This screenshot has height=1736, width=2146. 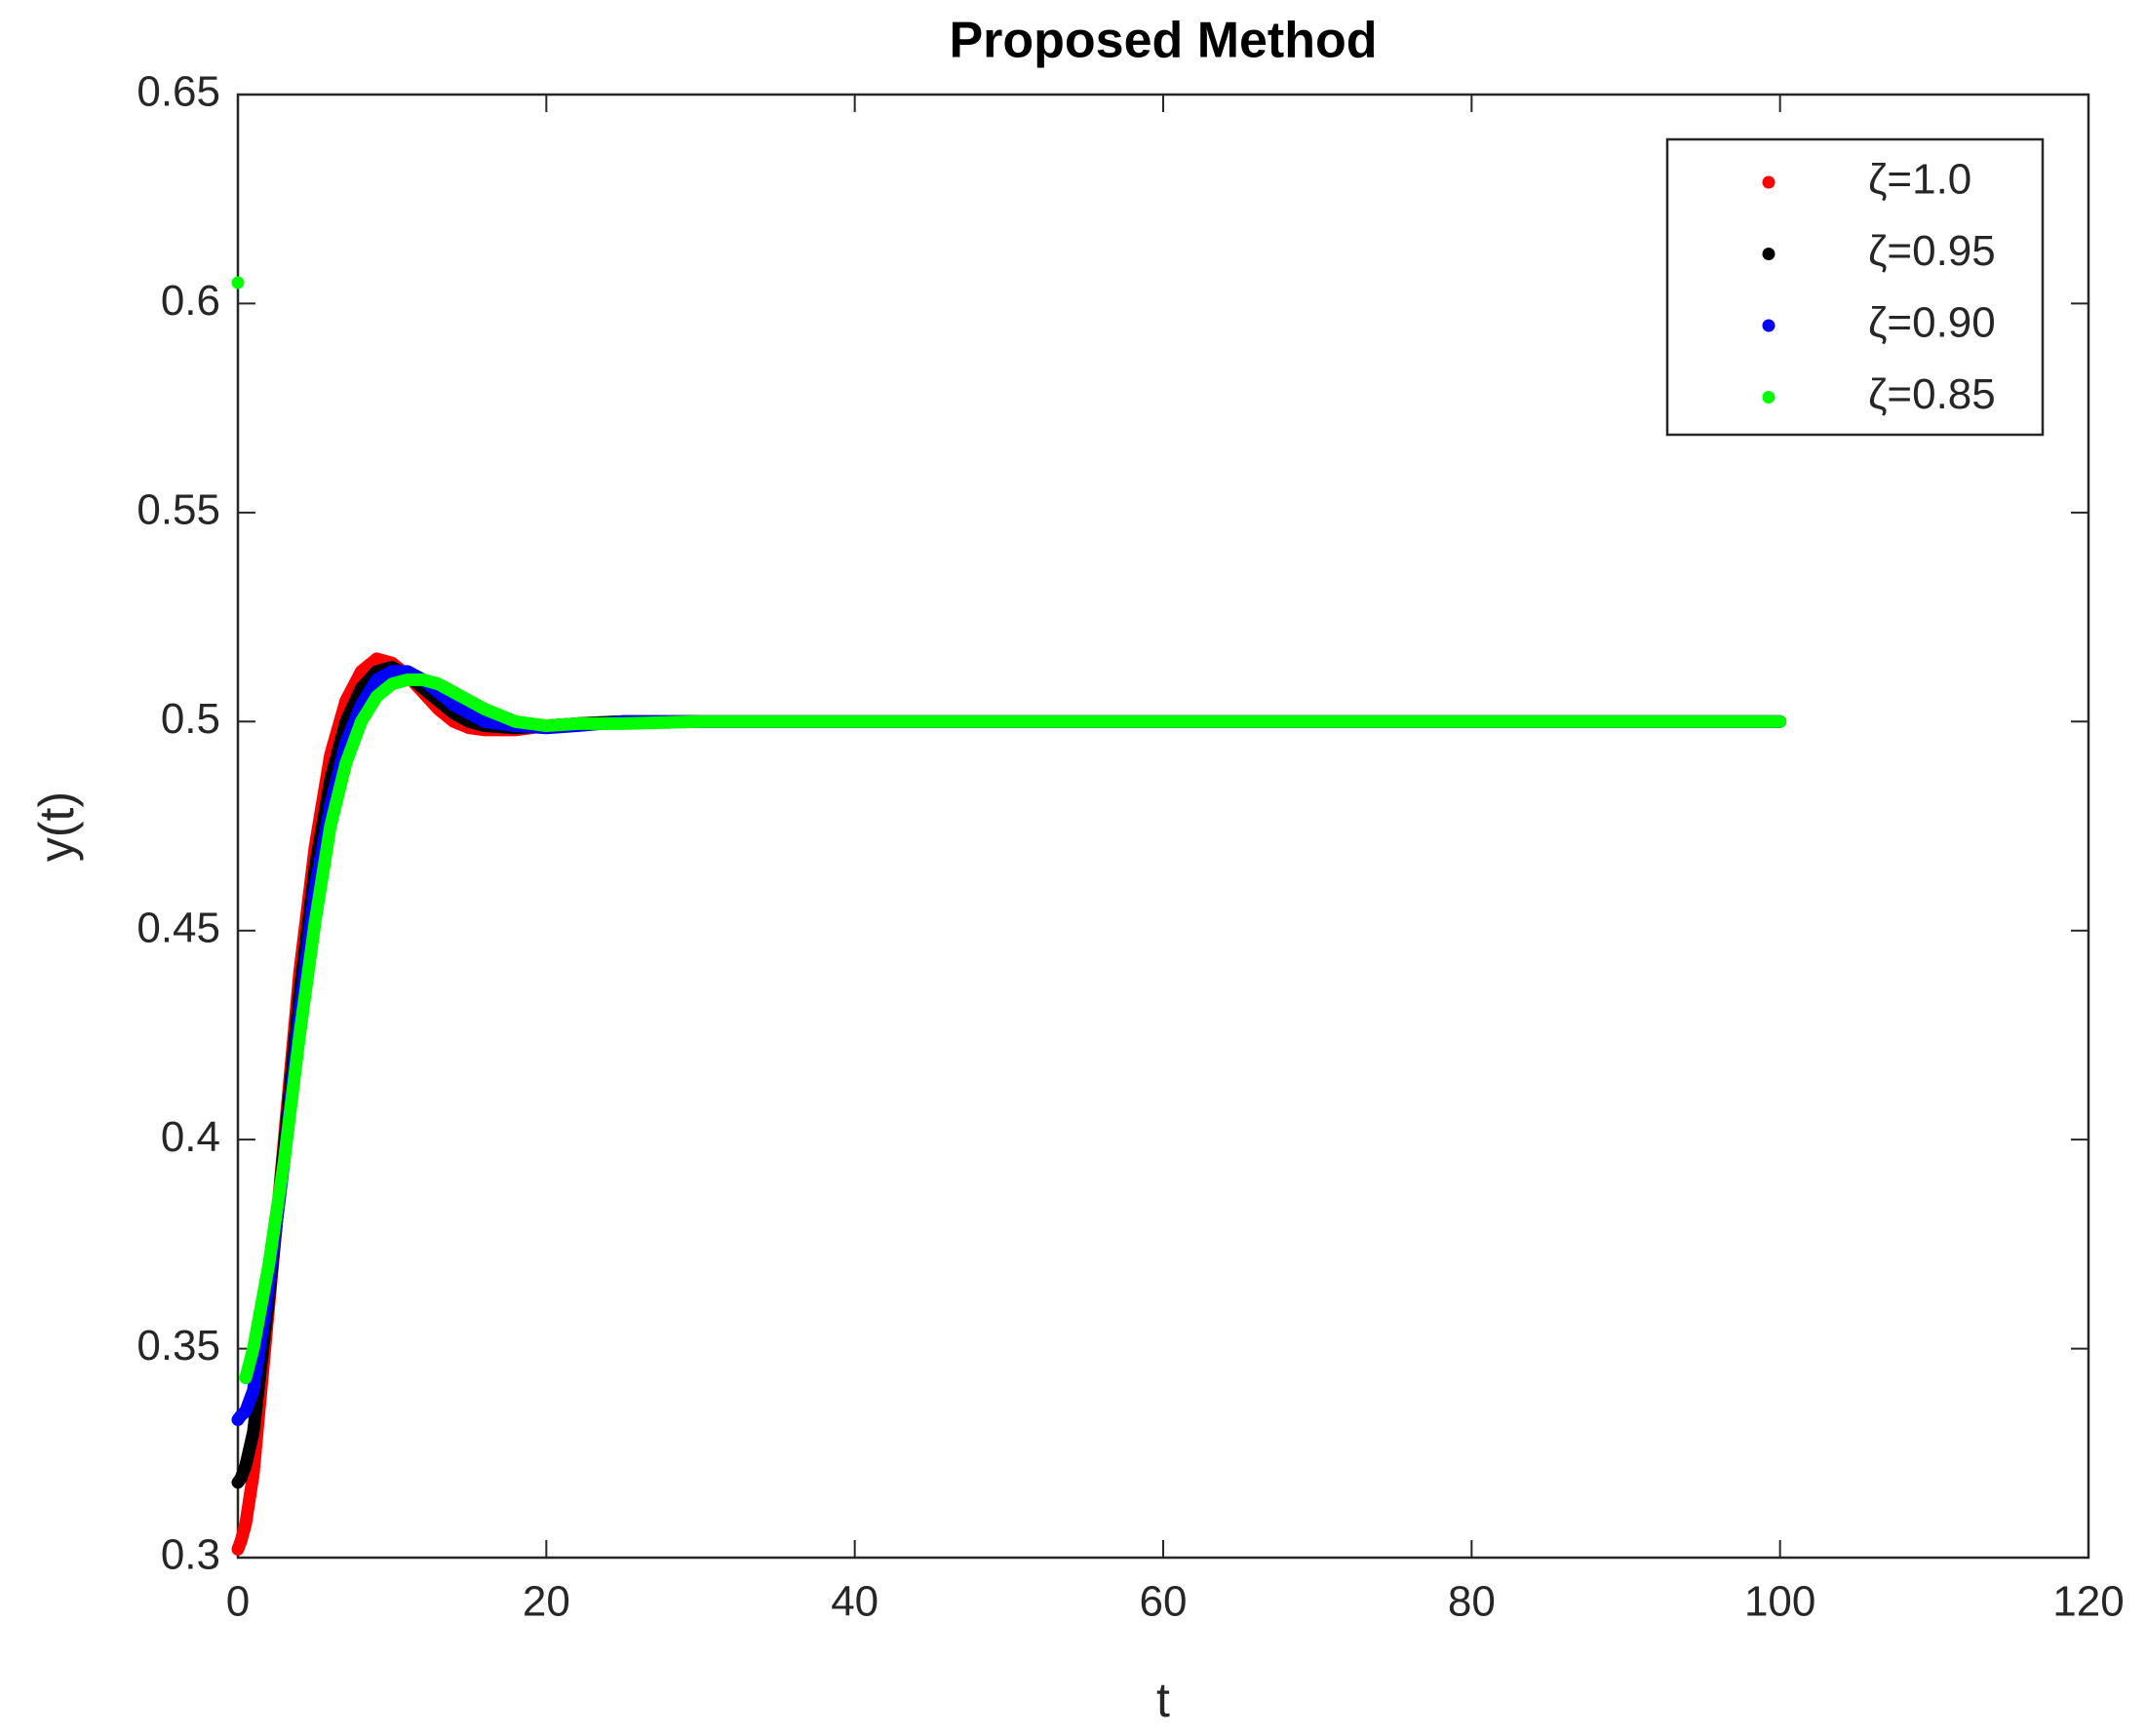 What do you see at coordinates (1932, 394) in the screenshot?
I see `legend-label: ζ=0.85` at bounding box center [1932, 394].